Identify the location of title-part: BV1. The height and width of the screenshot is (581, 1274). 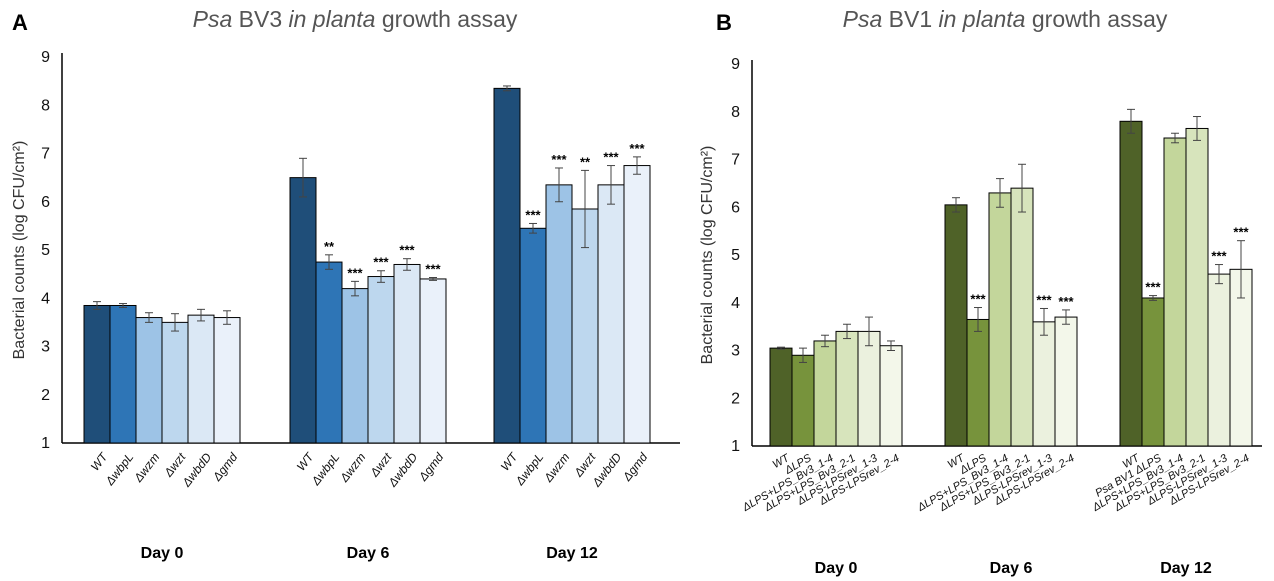
(910, 19).